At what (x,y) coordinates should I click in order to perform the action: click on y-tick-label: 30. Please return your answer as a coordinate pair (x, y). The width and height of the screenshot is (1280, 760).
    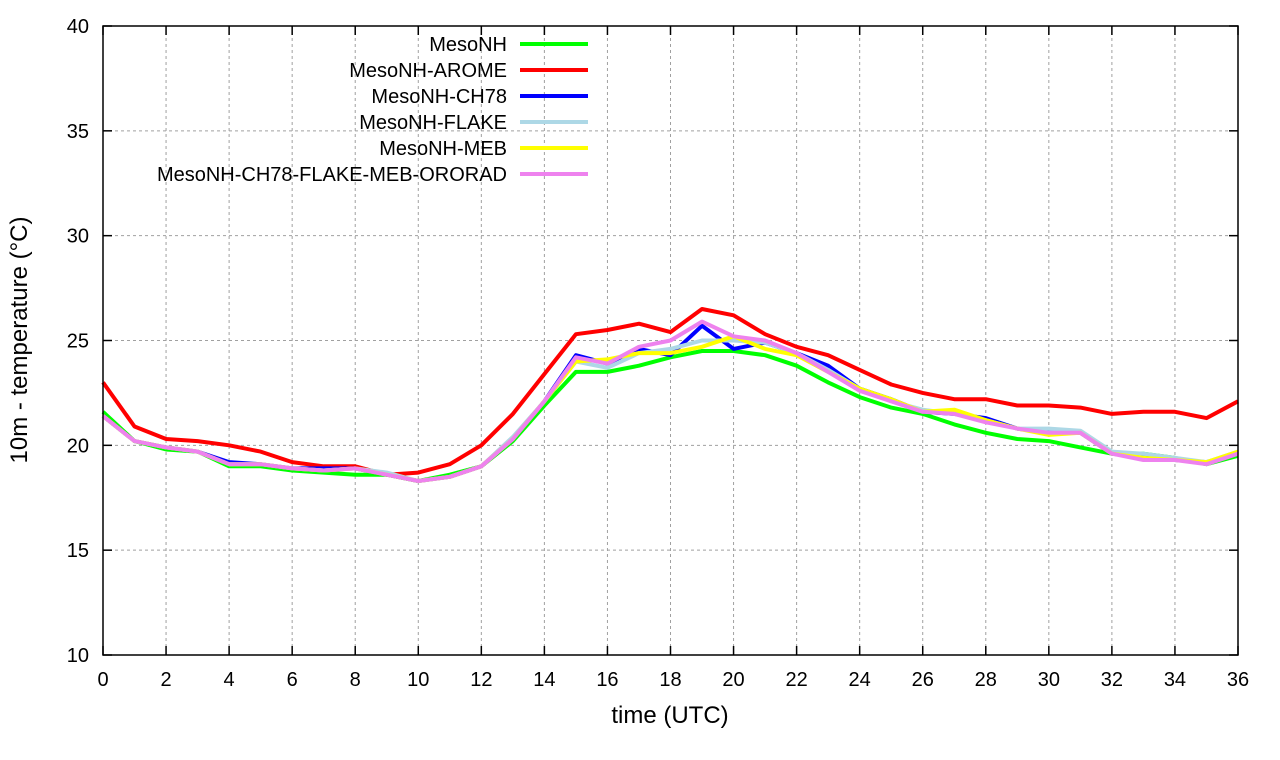
    Looking at the image, I should click on (78, 237).